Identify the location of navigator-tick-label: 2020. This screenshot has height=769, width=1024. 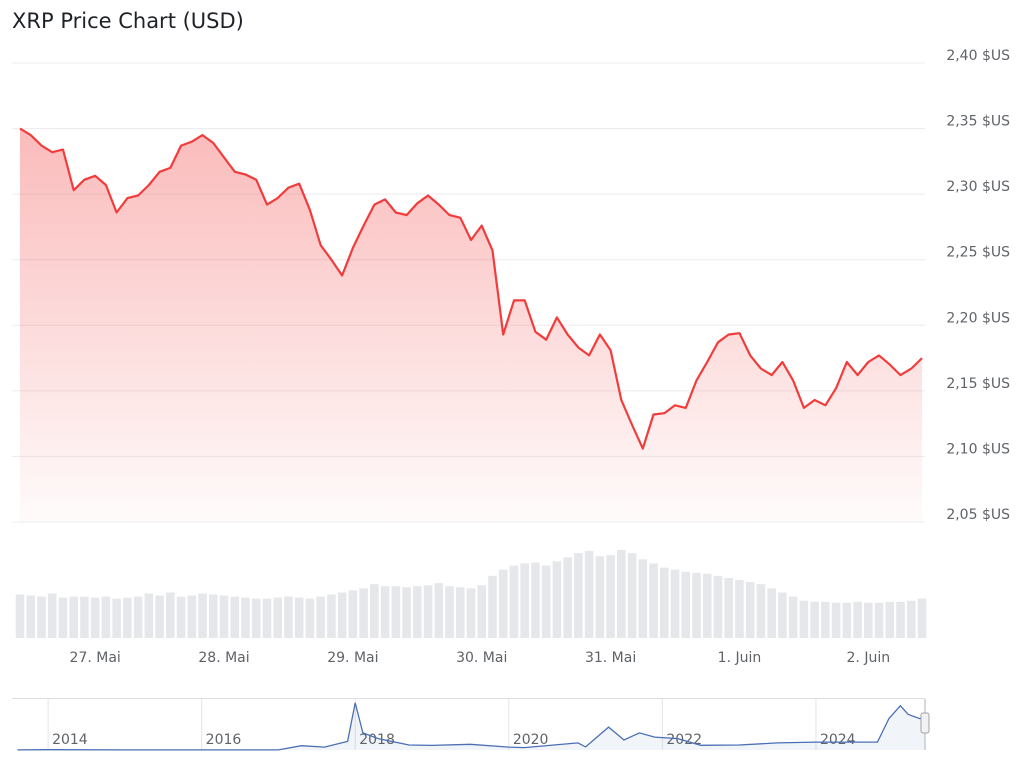
(531, 740).